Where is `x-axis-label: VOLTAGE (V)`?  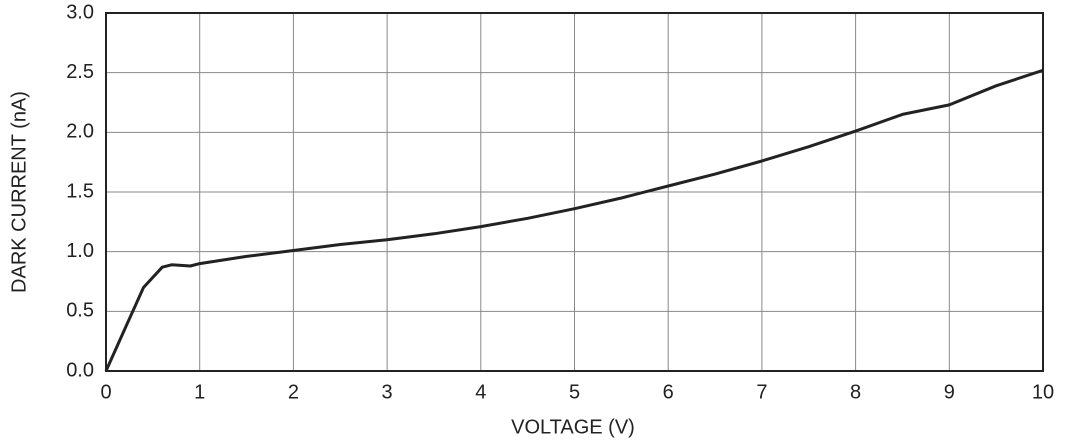 x-axis-label: VOLTAGE (V) is located at coordinates (573, 427).